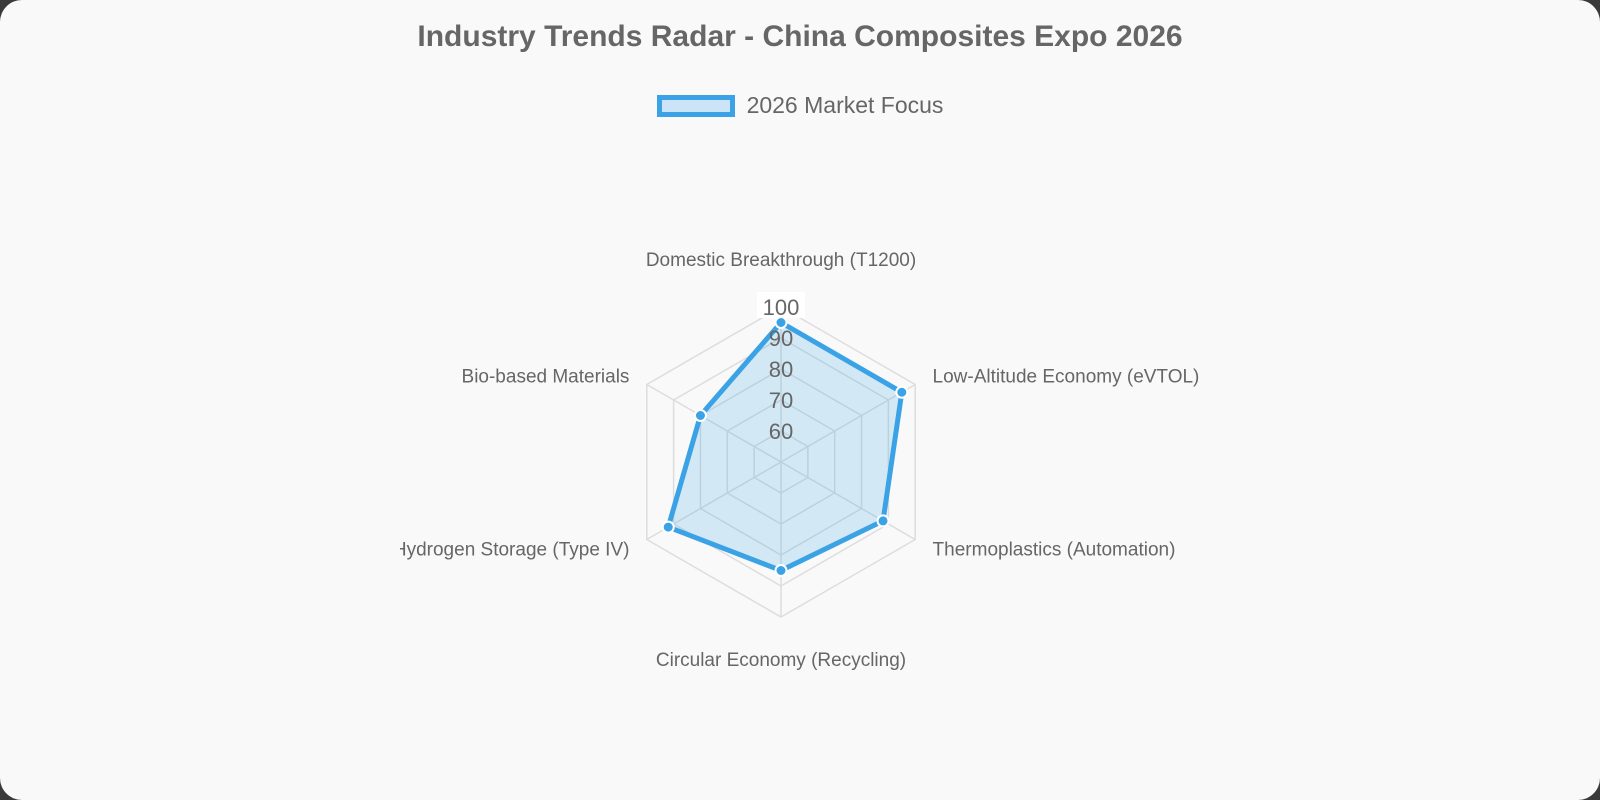  I want to click on tick-label: 90, so click(781, 338).